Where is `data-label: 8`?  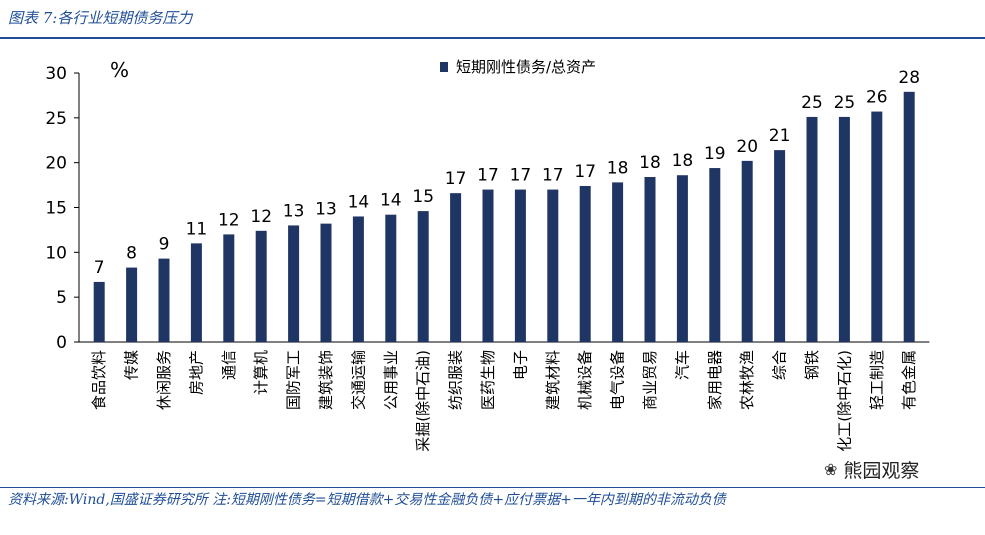
data-label: 8 is located at coordinates (131, 254).